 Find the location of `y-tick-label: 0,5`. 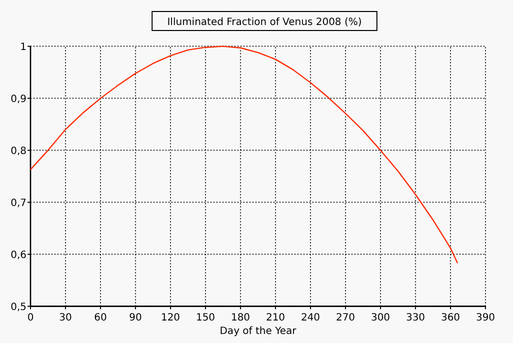

y-tick-label: 0,5 is located at coordinates (18, 307).